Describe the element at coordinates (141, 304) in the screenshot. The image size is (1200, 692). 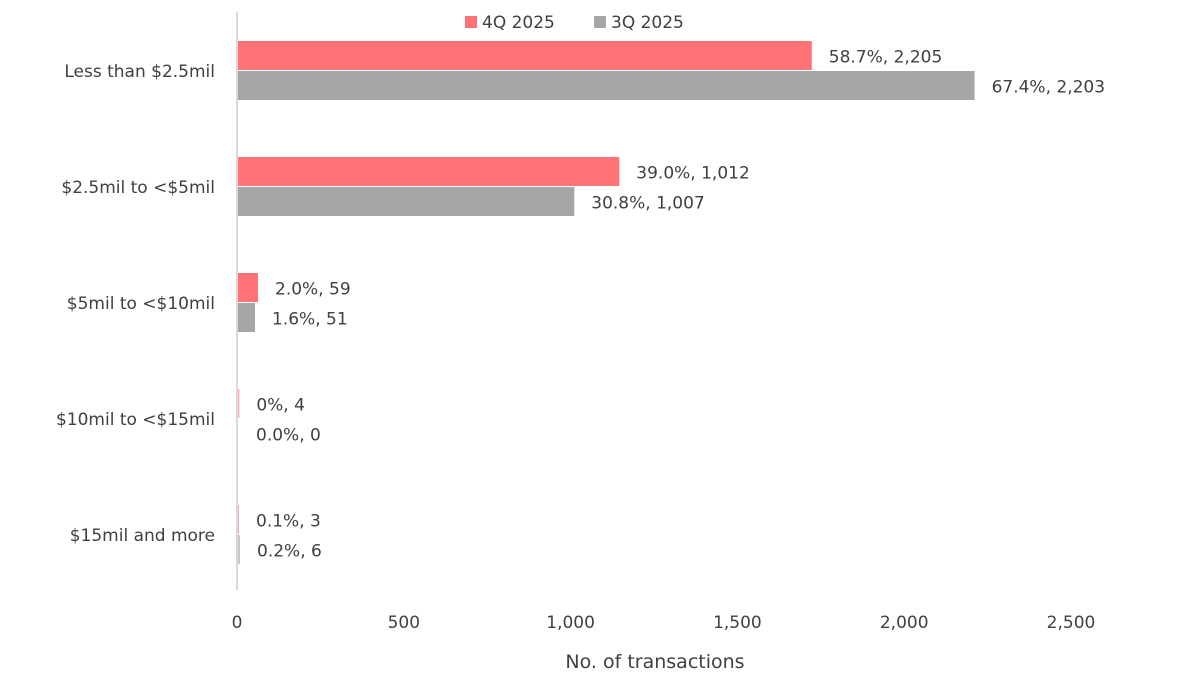
I see `category-label: $5mil to <$10mil` at that location.